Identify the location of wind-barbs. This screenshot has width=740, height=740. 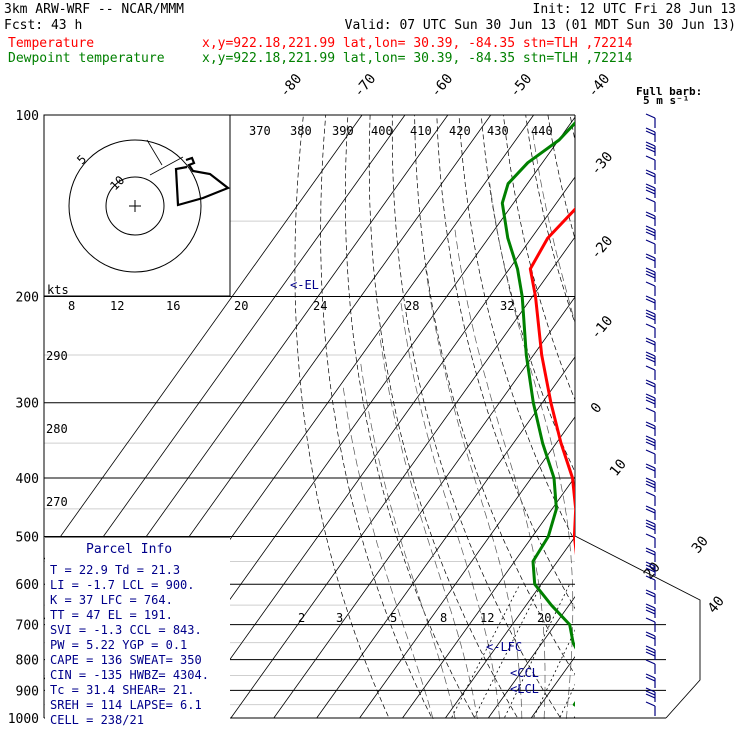
(650, 414).